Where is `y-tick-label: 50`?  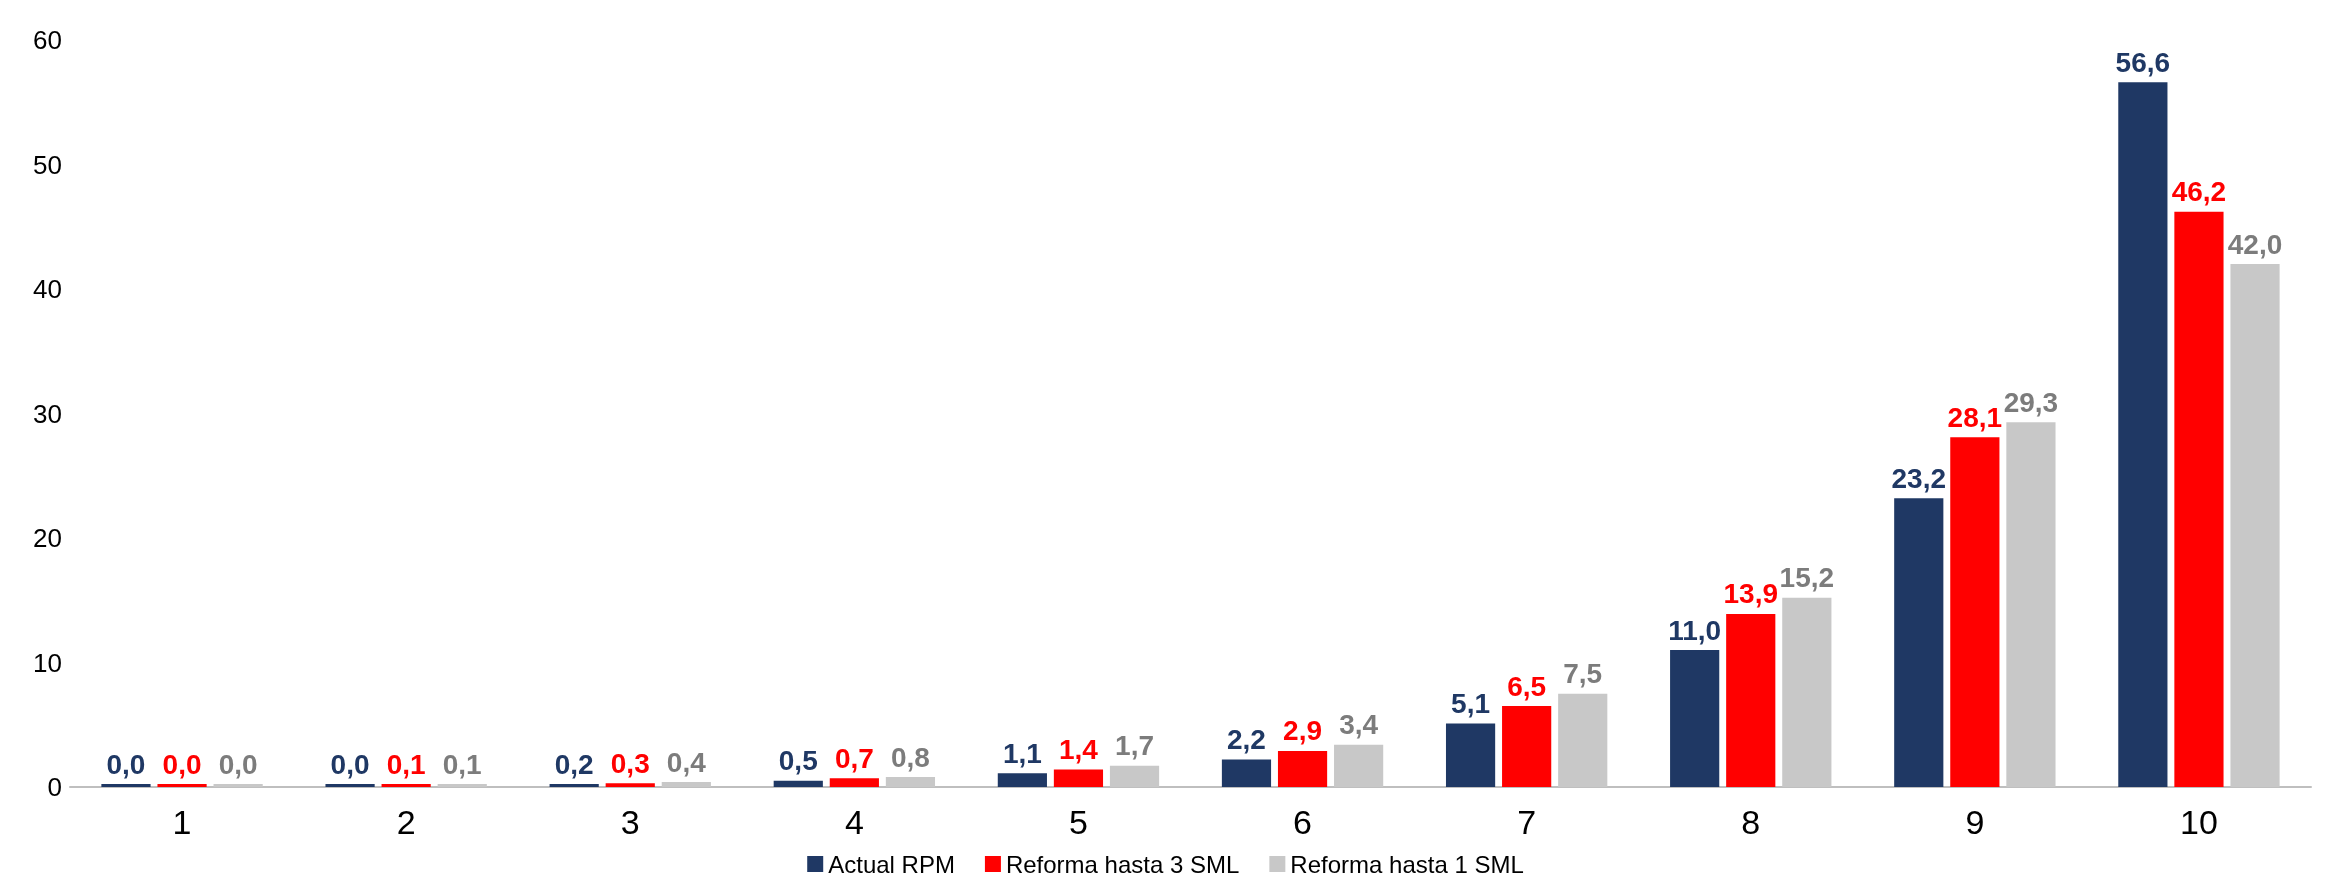
y-tick-label: 50 is located at coordinates (47, 164).